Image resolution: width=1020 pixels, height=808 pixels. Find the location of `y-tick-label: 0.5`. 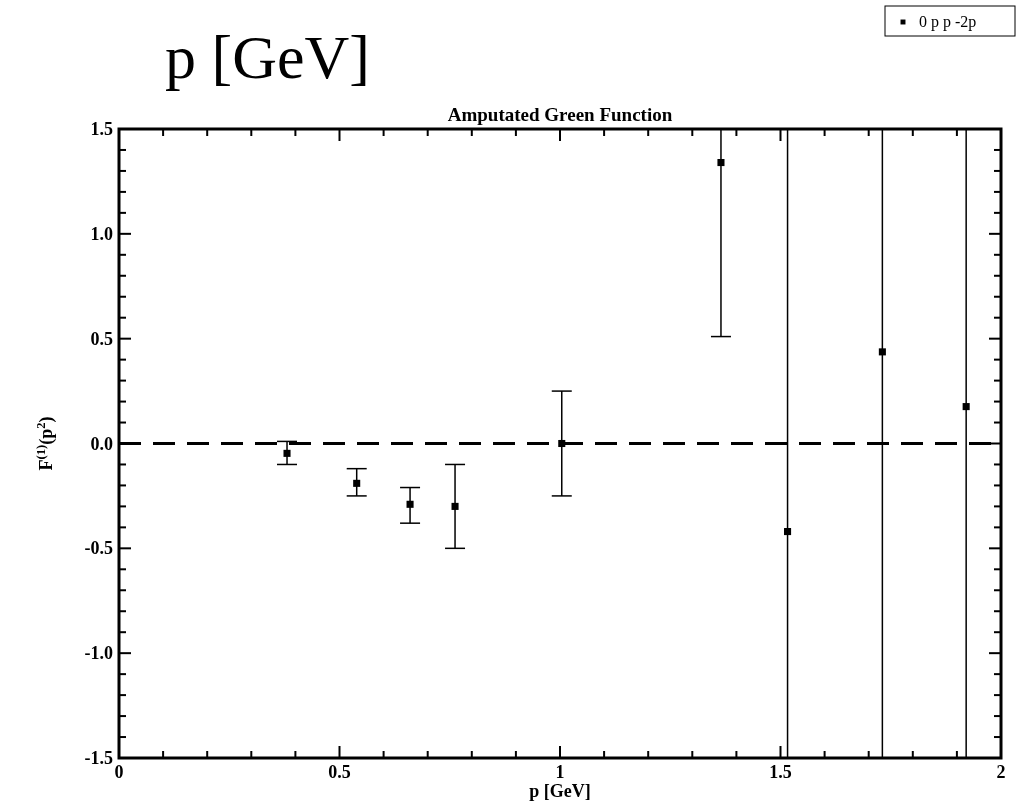

y-tick-label: 0.5 is located at coordinates (101, 338).